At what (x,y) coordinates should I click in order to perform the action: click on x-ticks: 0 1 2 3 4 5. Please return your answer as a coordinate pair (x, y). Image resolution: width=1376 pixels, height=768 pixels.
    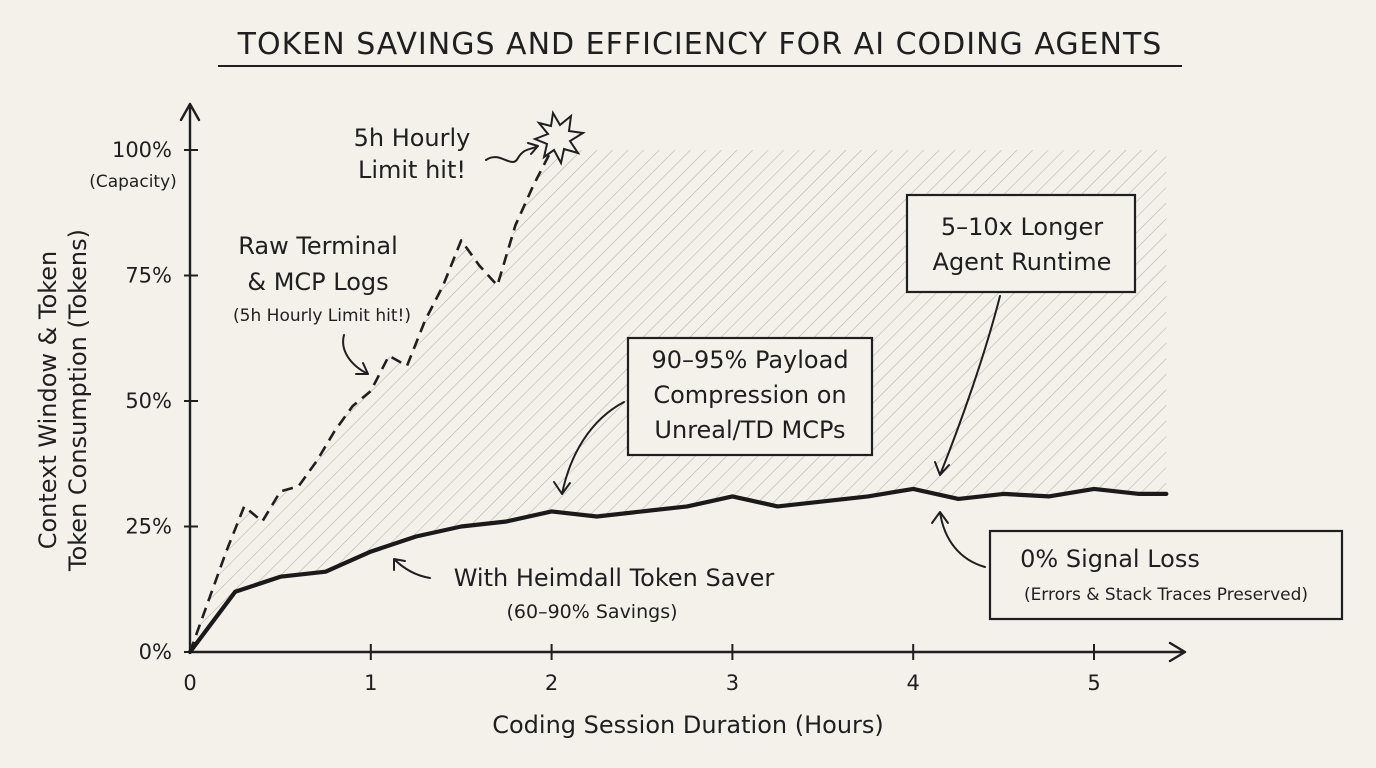
    Looking at the image, I should click on (642, 669).